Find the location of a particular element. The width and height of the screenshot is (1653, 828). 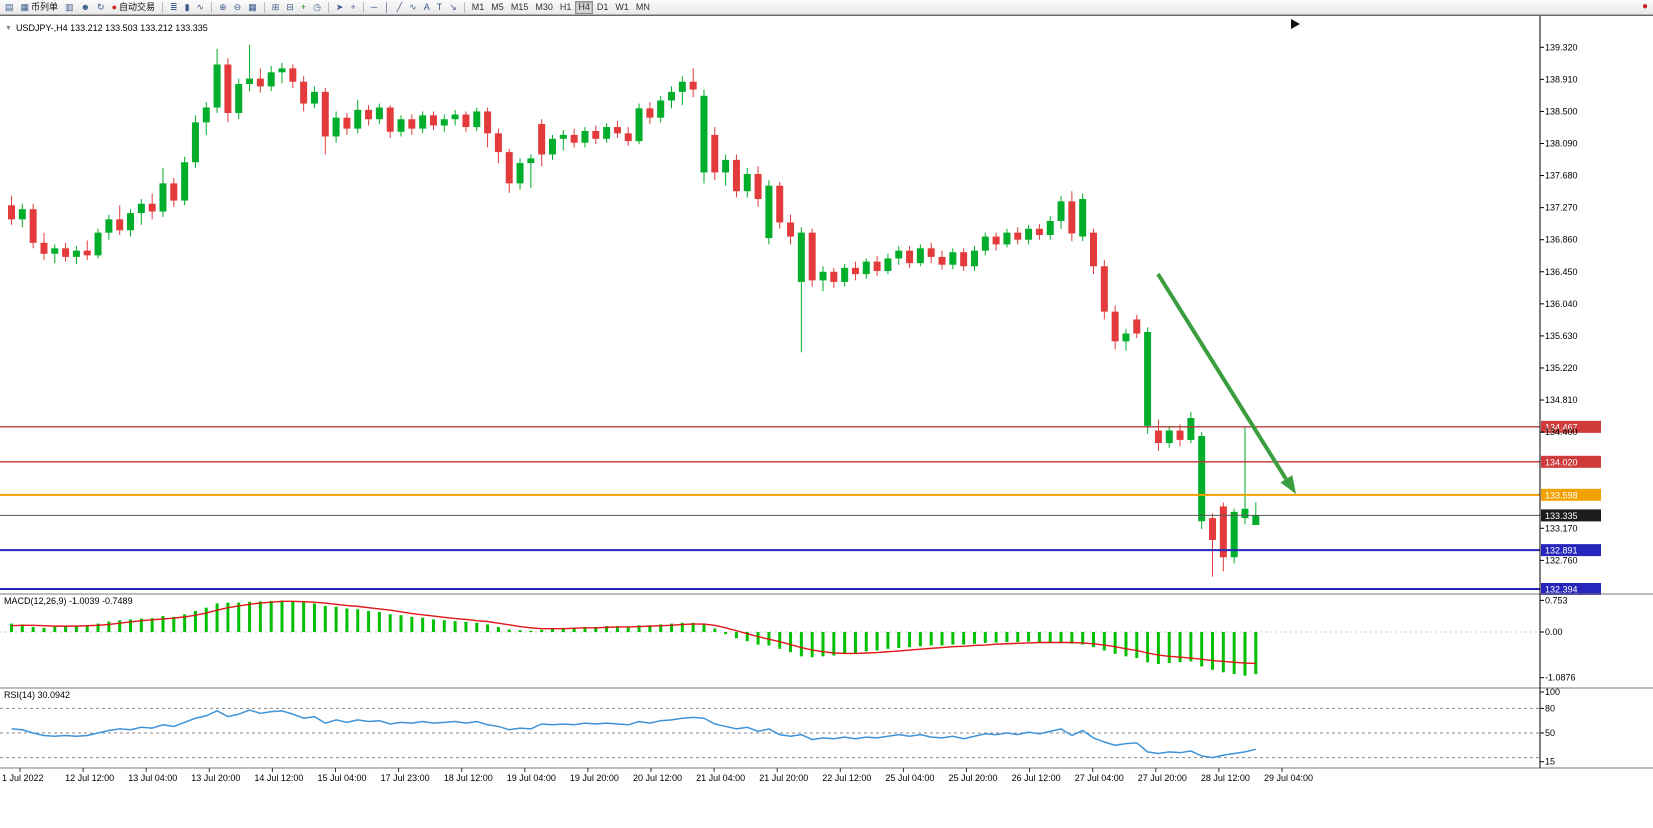

hline-tool-button: ─ is located at coordinates (374, 7).